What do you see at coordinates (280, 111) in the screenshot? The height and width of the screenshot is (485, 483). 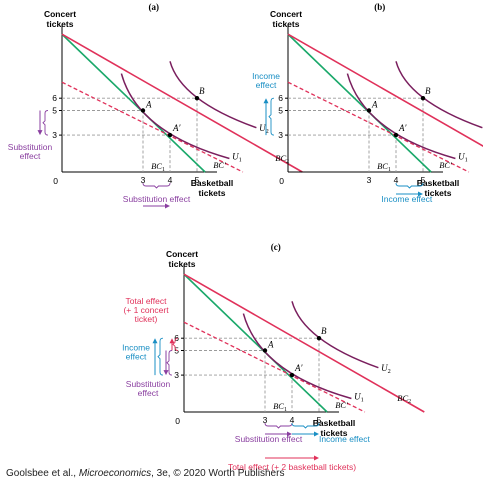 I see `y-tick-label: 5` at bounding box center [280, 111].